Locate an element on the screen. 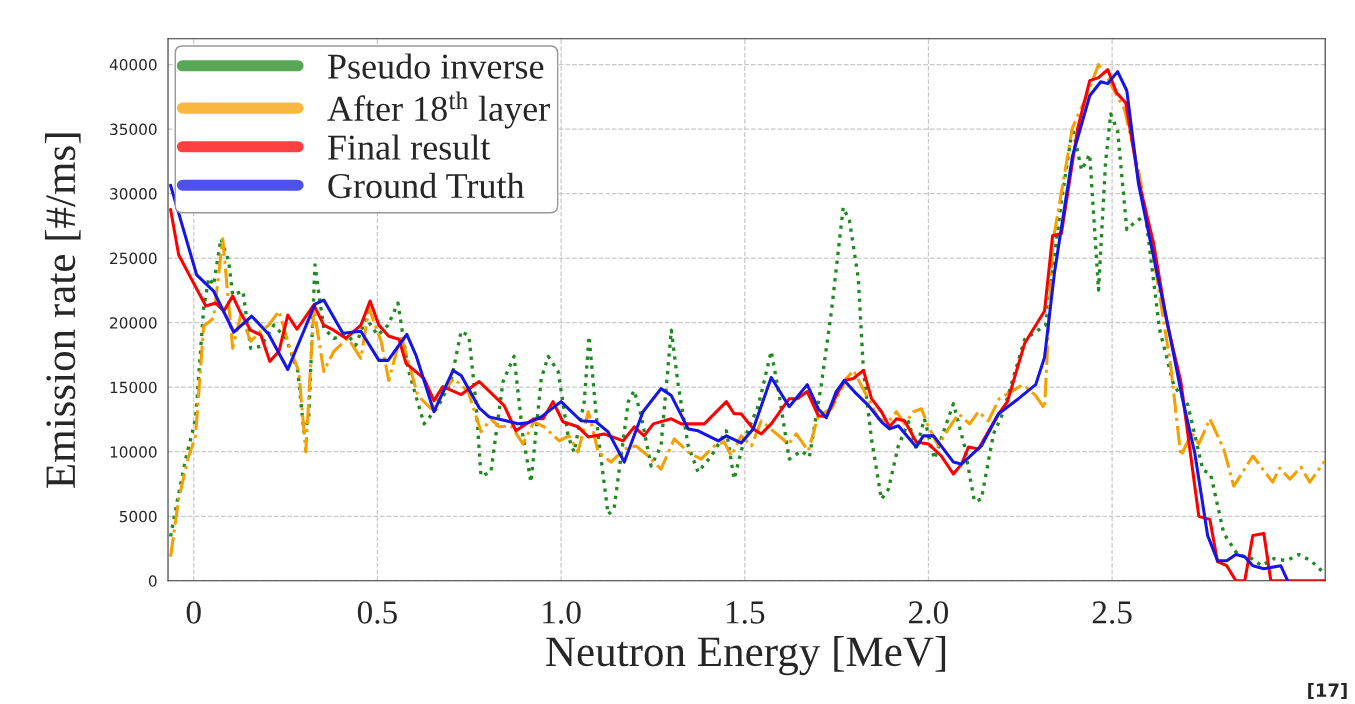  legend-label: After 18$^{th}$ layer is located at coordinates (438, 110).